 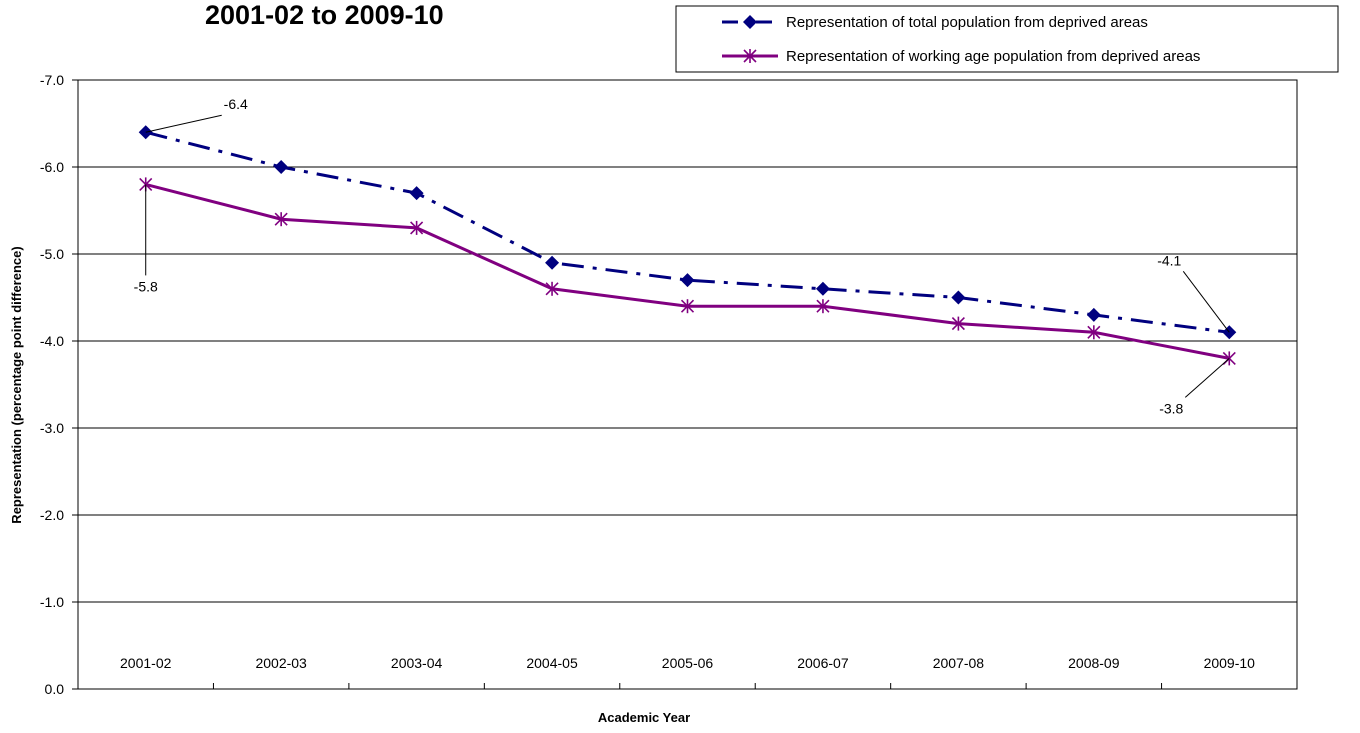 What do you see at coordinates (236, 104) in the screenshot?
I see `data-label: -6.4` at bounding box center [236, 104].